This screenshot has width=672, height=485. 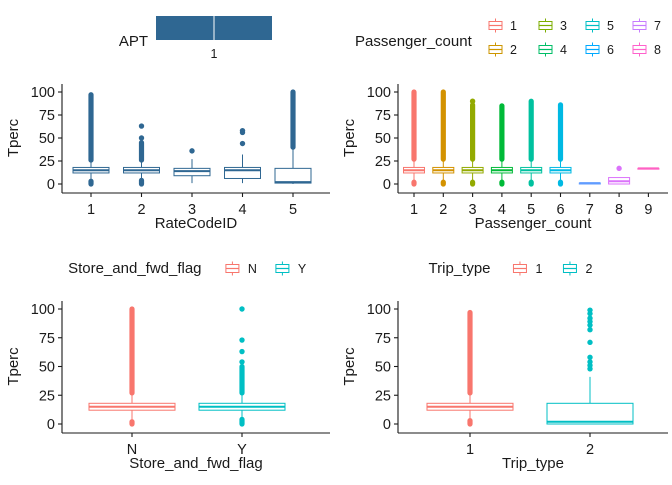 I want to click on legend-title: Passenger_count, so click(x=414, y=41).